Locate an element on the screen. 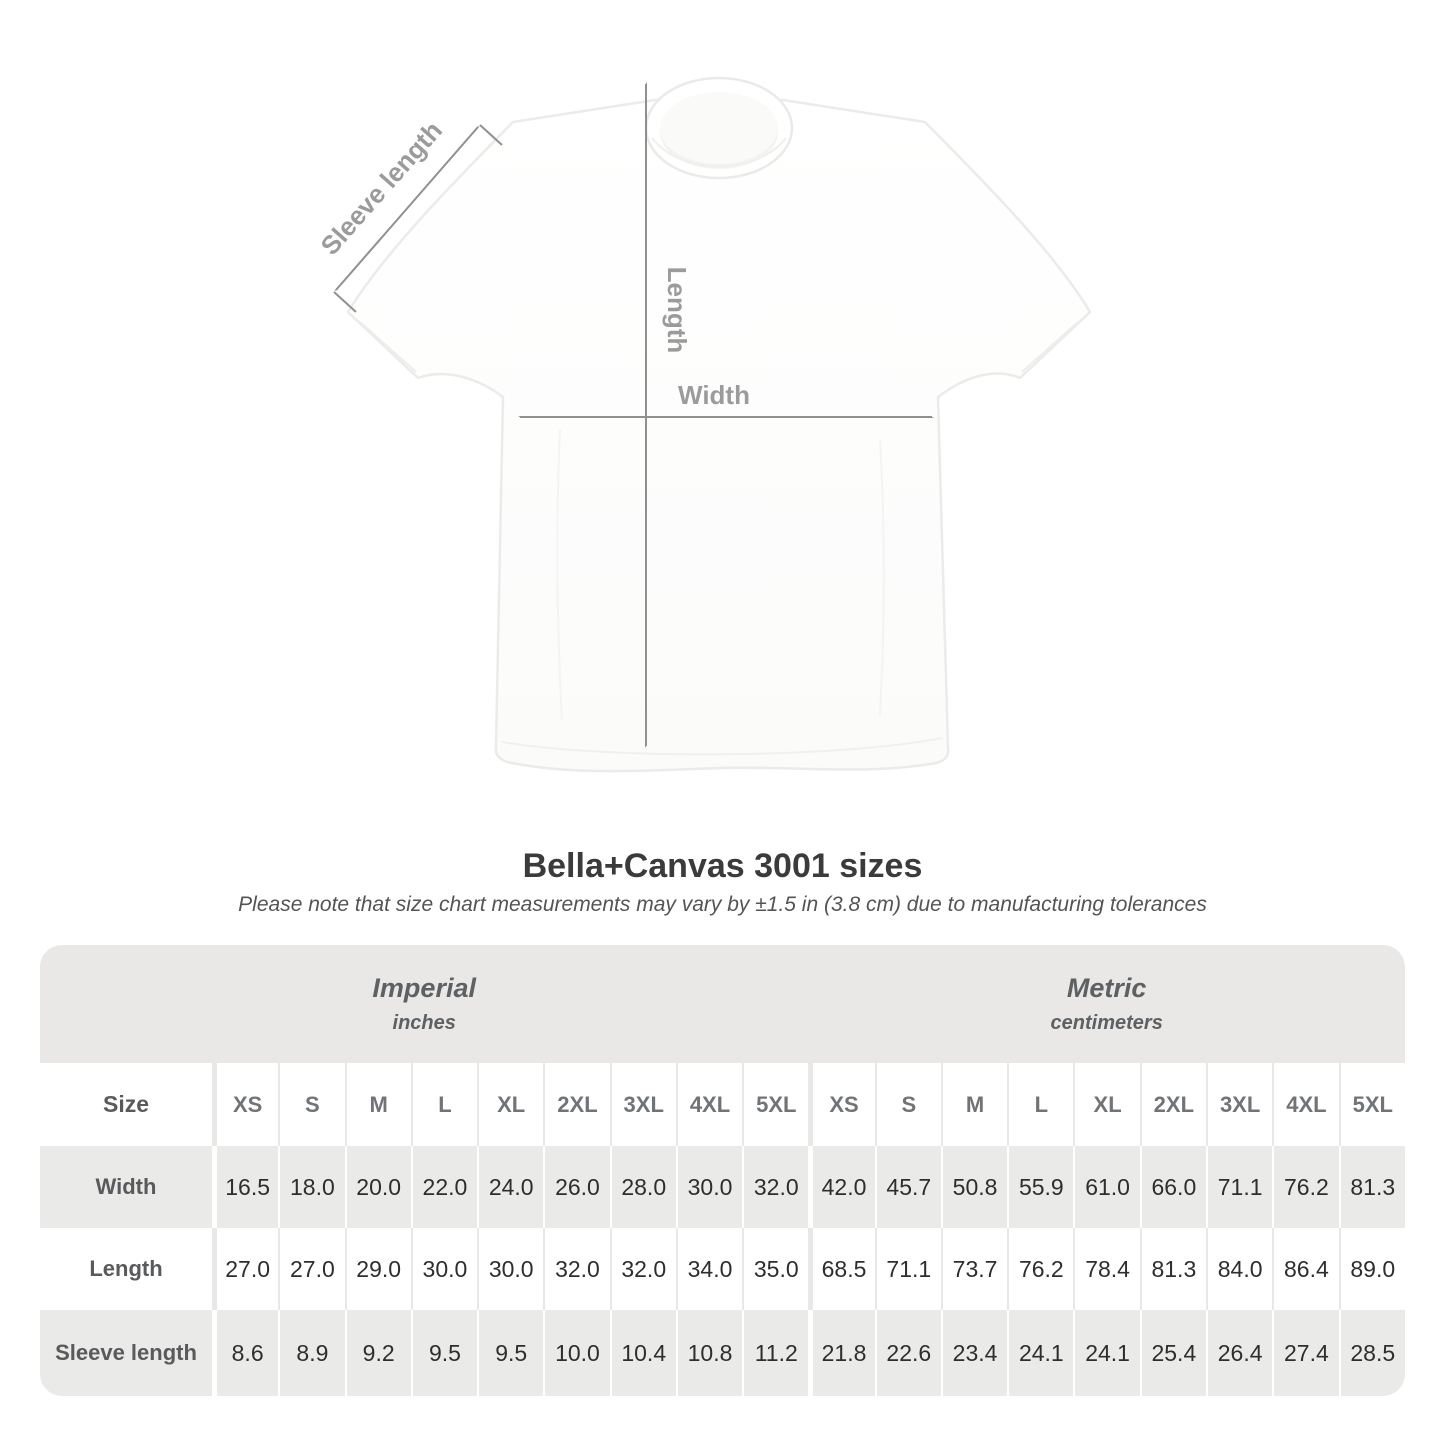 The height and width of the screenshot is (1445, 1445). table-cell: 42.0 is located at coordinates (841, 1187).